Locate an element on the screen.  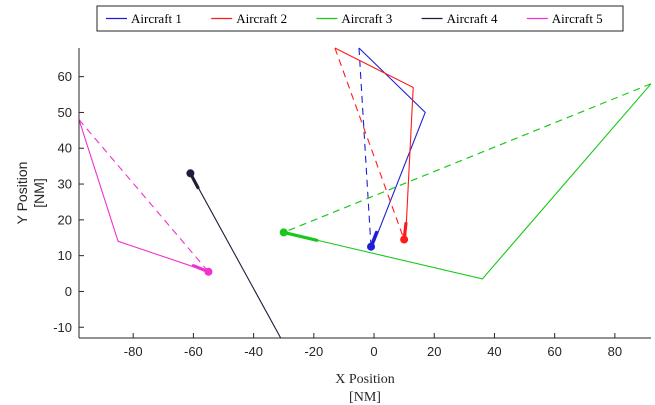
x-tick-label: 80 is located at coordinates (615, 351).